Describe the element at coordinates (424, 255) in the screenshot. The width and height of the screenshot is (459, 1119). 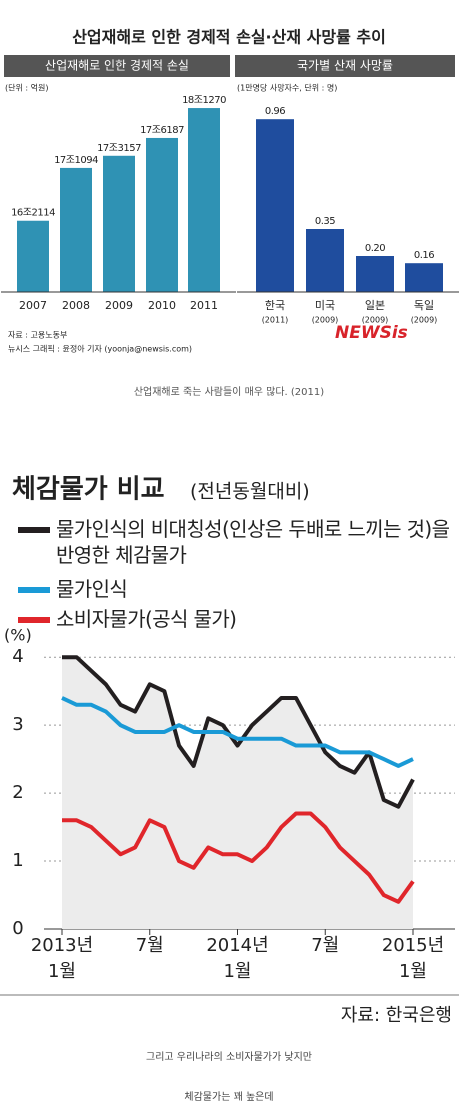
I see `value-label: 0.16` at that location.